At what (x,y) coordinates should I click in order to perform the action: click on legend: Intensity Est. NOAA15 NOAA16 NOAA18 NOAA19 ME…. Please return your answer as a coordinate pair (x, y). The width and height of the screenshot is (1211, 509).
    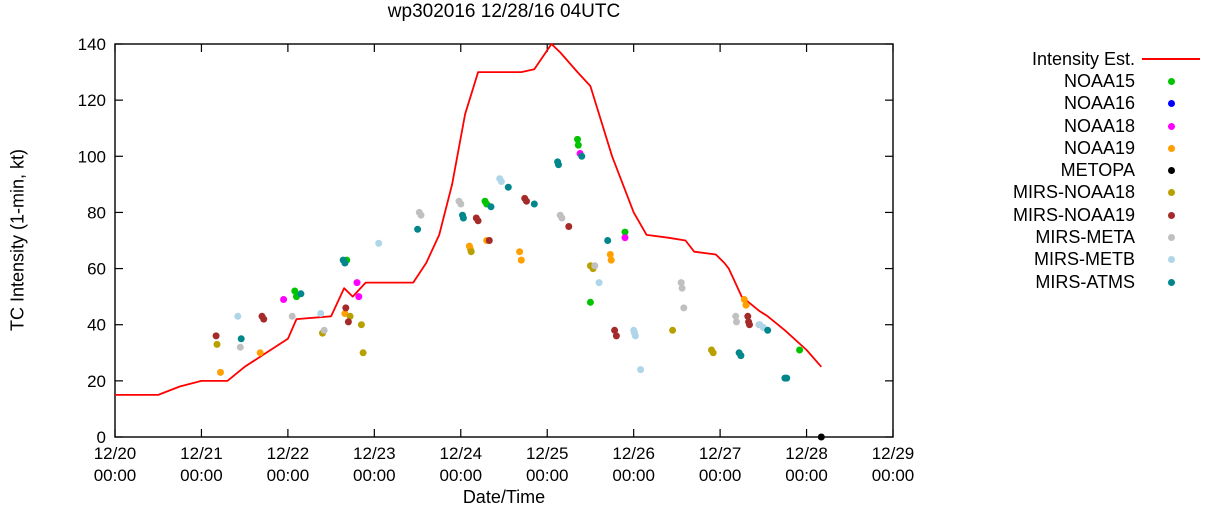
    Looking at the image, I should click on (1075, 170).